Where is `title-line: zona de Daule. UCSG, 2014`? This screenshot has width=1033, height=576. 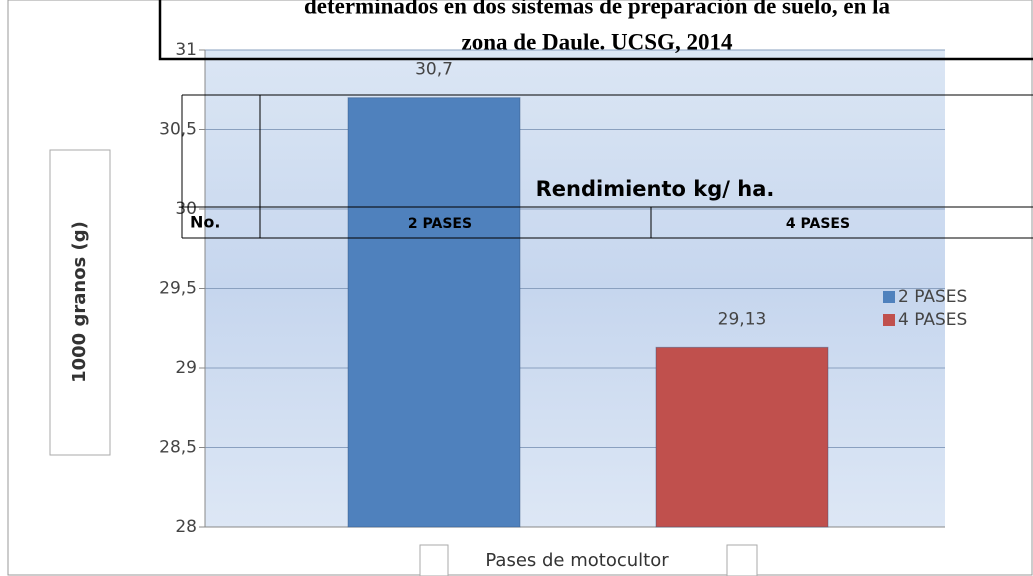
title-line: zona de Daule. UCSG, 2014 is located at coordinates (597, 41).